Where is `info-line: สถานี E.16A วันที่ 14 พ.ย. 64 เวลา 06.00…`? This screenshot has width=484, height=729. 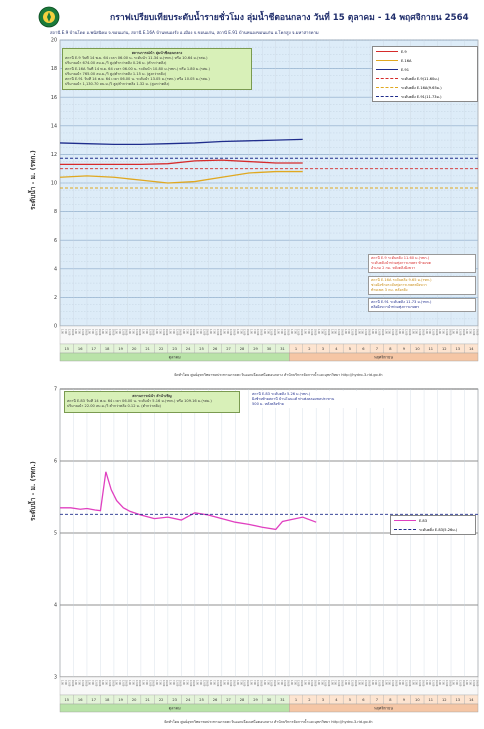
info-line: สถานี E.16A วันที่ 14 พ.ย. 64 เวลา 06.00… is located at coordinates (137, 68).